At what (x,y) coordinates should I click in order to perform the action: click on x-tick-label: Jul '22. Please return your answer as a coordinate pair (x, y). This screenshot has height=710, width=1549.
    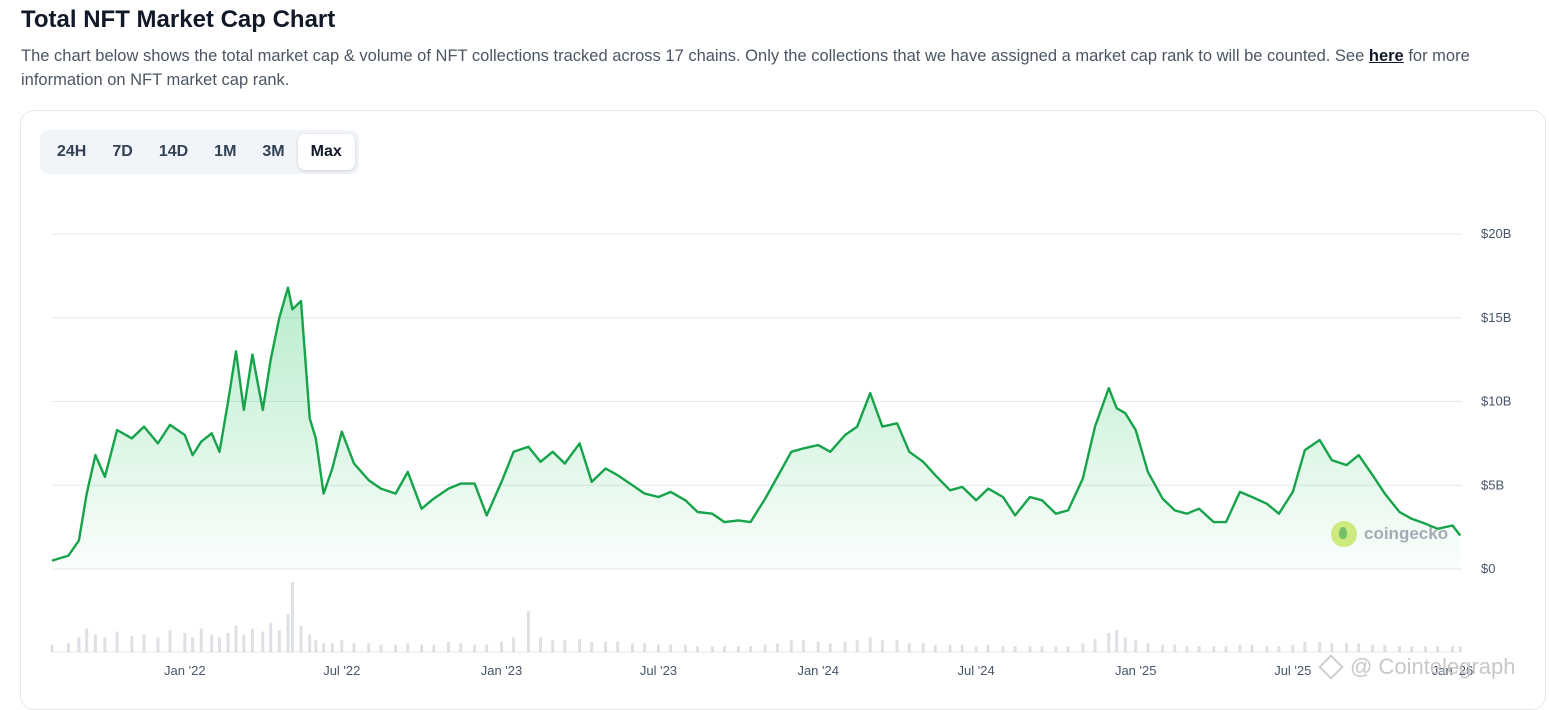
    Looking at the image, I should click on (341, 670).